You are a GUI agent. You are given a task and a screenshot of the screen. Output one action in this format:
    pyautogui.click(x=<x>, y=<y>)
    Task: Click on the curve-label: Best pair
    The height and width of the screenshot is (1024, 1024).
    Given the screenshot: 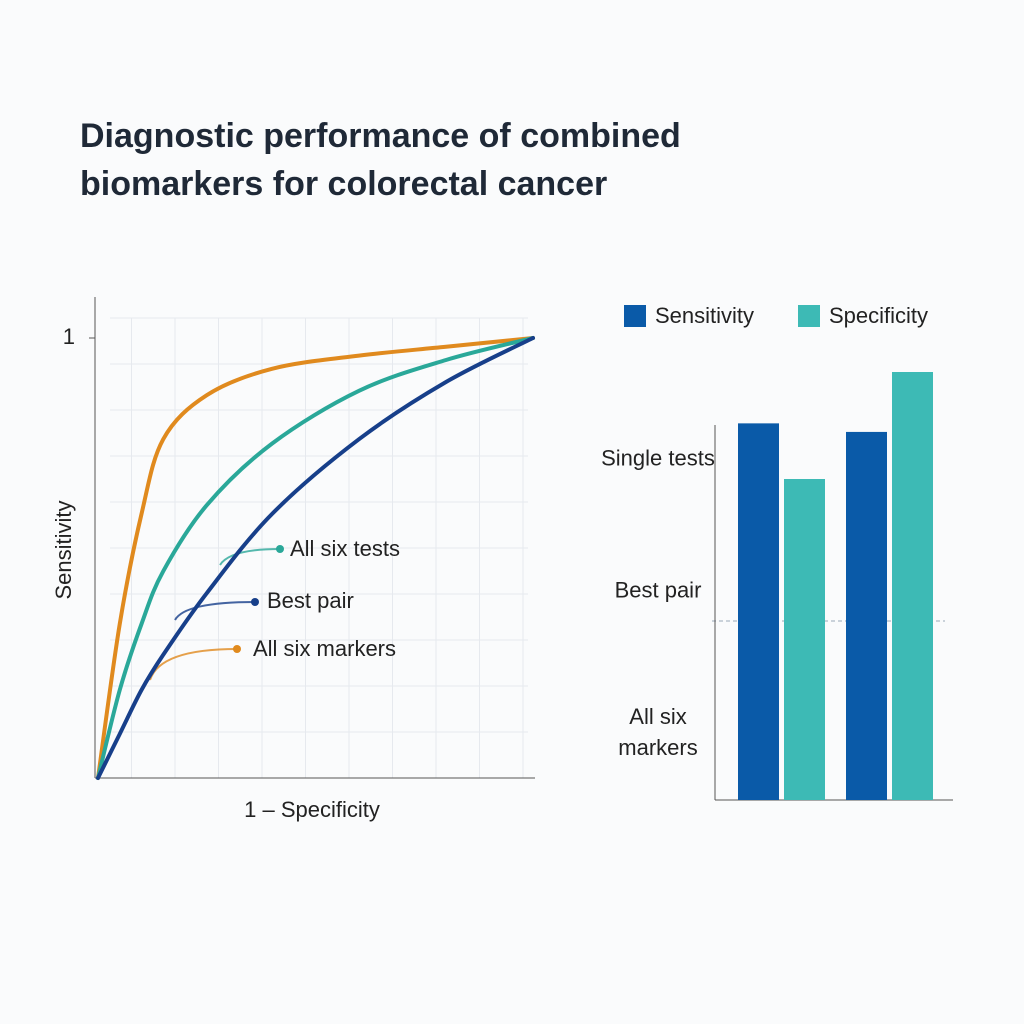 What is the action you would take?
    pyautogui.click(x=310, y=600)
    